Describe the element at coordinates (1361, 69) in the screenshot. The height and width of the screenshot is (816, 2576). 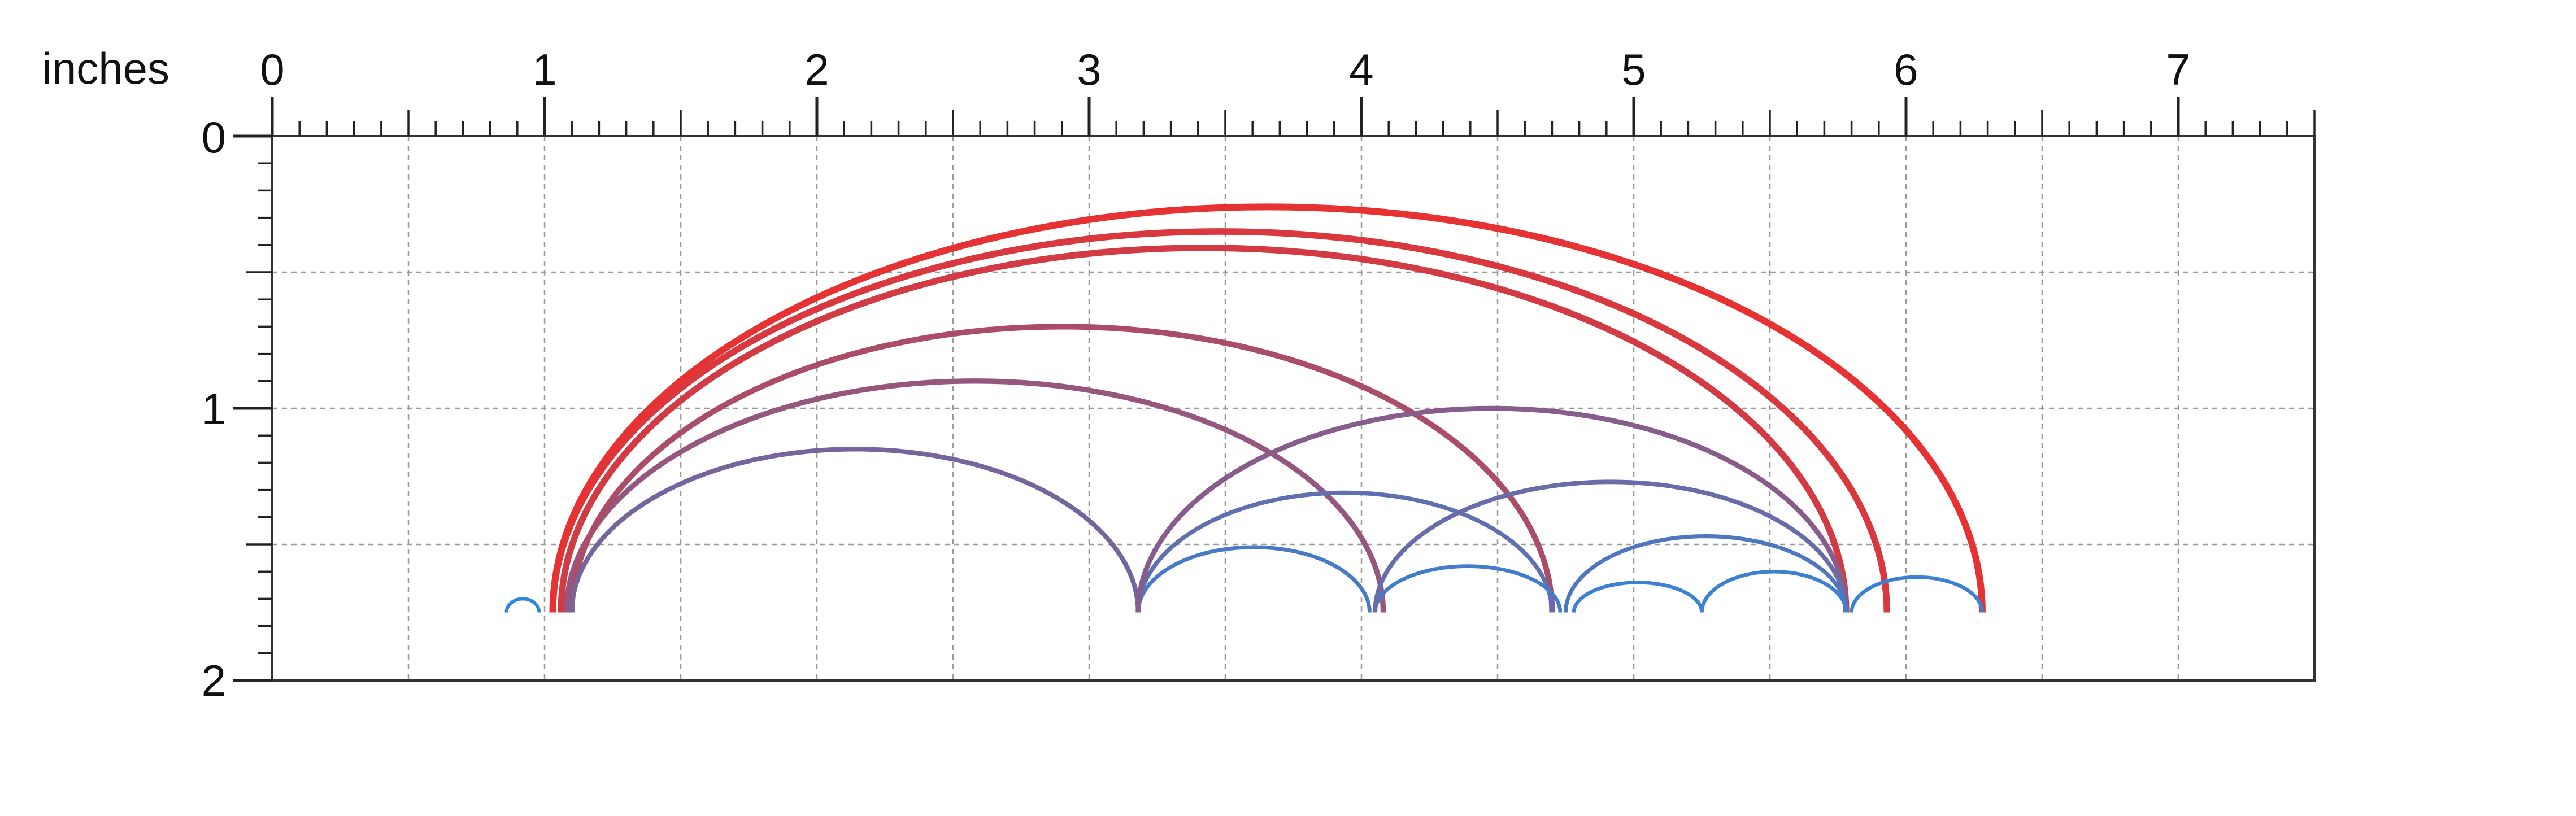
I see `x-tick-label: 4` at that location.